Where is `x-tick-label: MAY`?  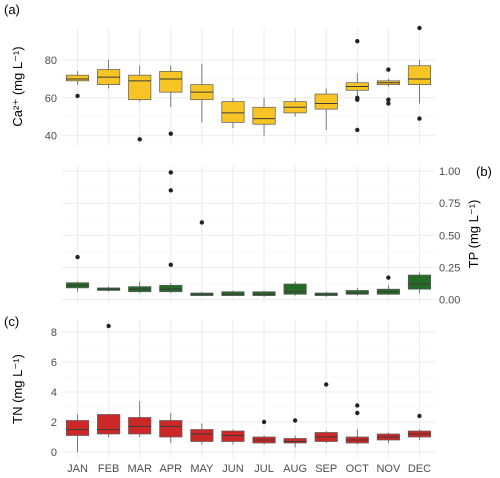 x-tick-label: MAY is located at coordinates (202, 469).